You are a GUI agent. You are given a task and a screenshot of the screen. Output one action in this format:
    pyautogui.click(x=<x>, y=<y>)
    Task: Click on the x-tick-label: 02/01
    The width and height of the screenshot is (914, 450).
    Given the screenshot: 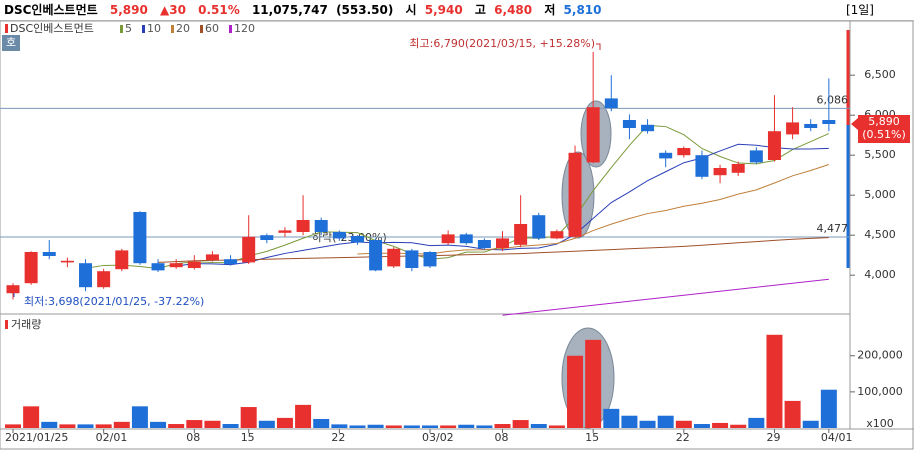 What is the action you would take?
    pyautogui.click(x=112, y=437)
    